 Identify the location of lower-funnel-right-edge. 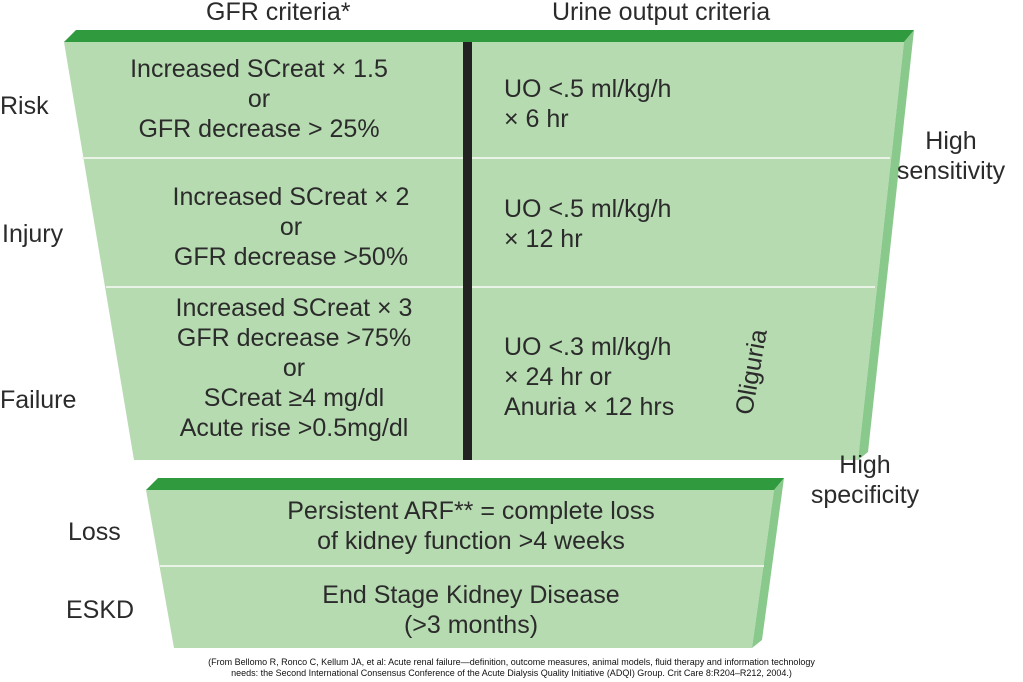
(768, 563).